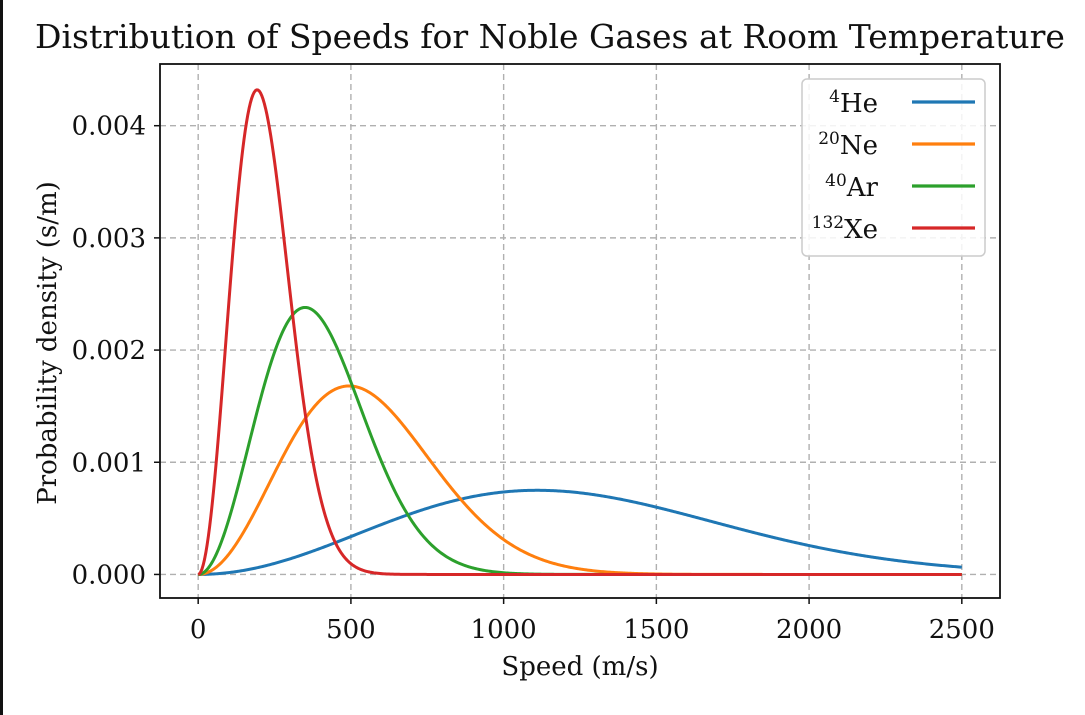 The image size is (1085, 715). Describe the element at coordinates (861, 230) in the screenshot. I see `legend-element-symbol: Xe` at that location.